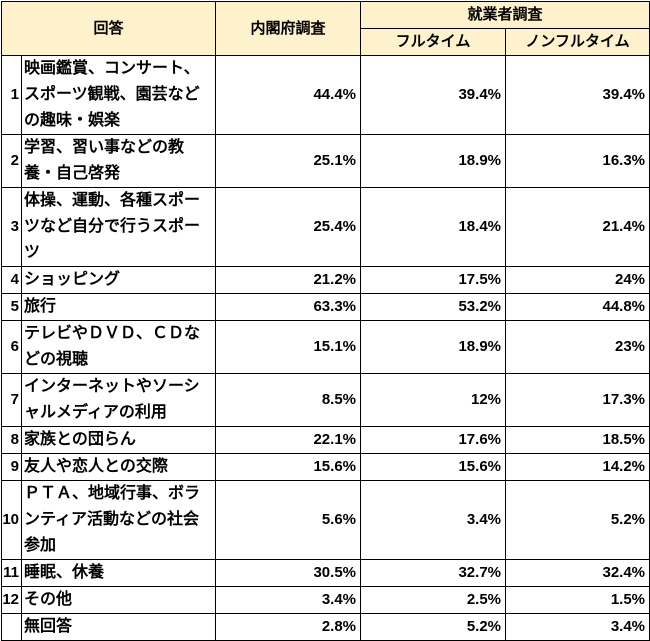 The width and height of the screenshot is (650, 641). I want to click on fulltime-cell: 39.4%, so click(433, 95).